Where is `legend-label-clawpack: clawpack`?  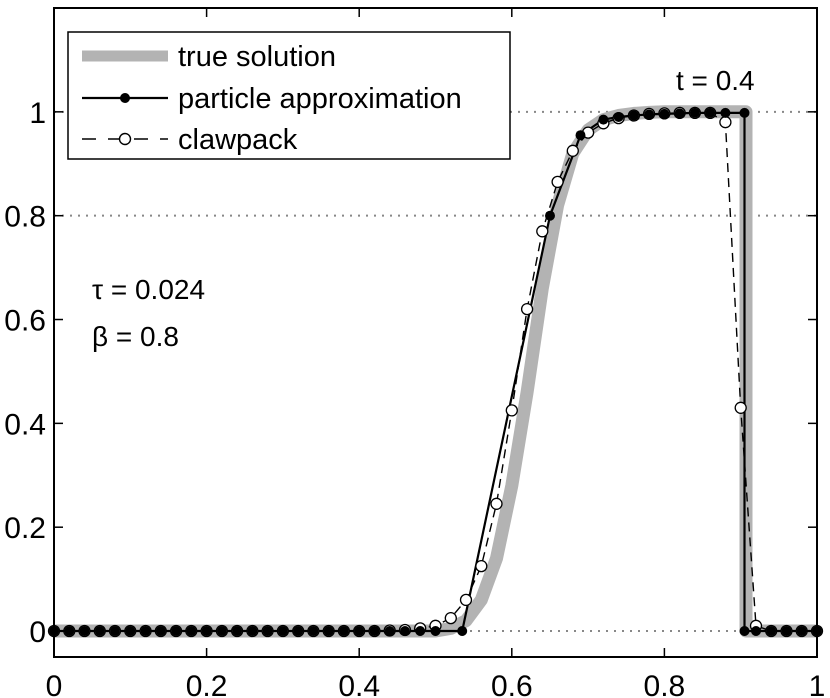
legend-label-clawpack: clawpack is located at coordinates (238, 140).